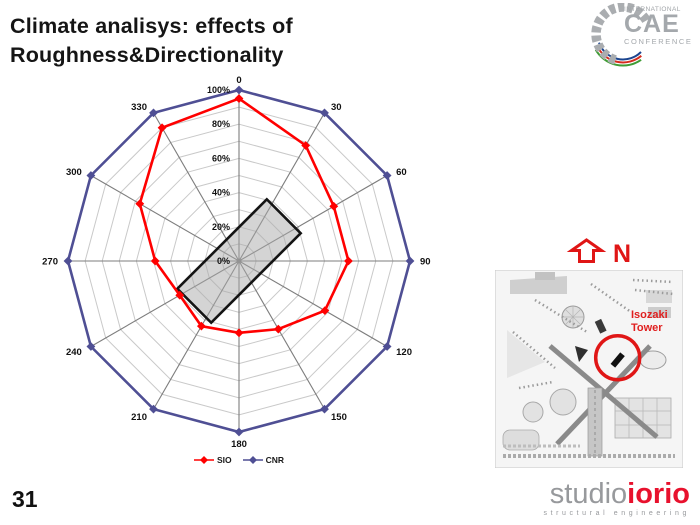 The height and width of the screenshot is (525, 700). Describe the element at coordinates (139, 107) in the screenshot. I see `direction-label: 330` at that location.